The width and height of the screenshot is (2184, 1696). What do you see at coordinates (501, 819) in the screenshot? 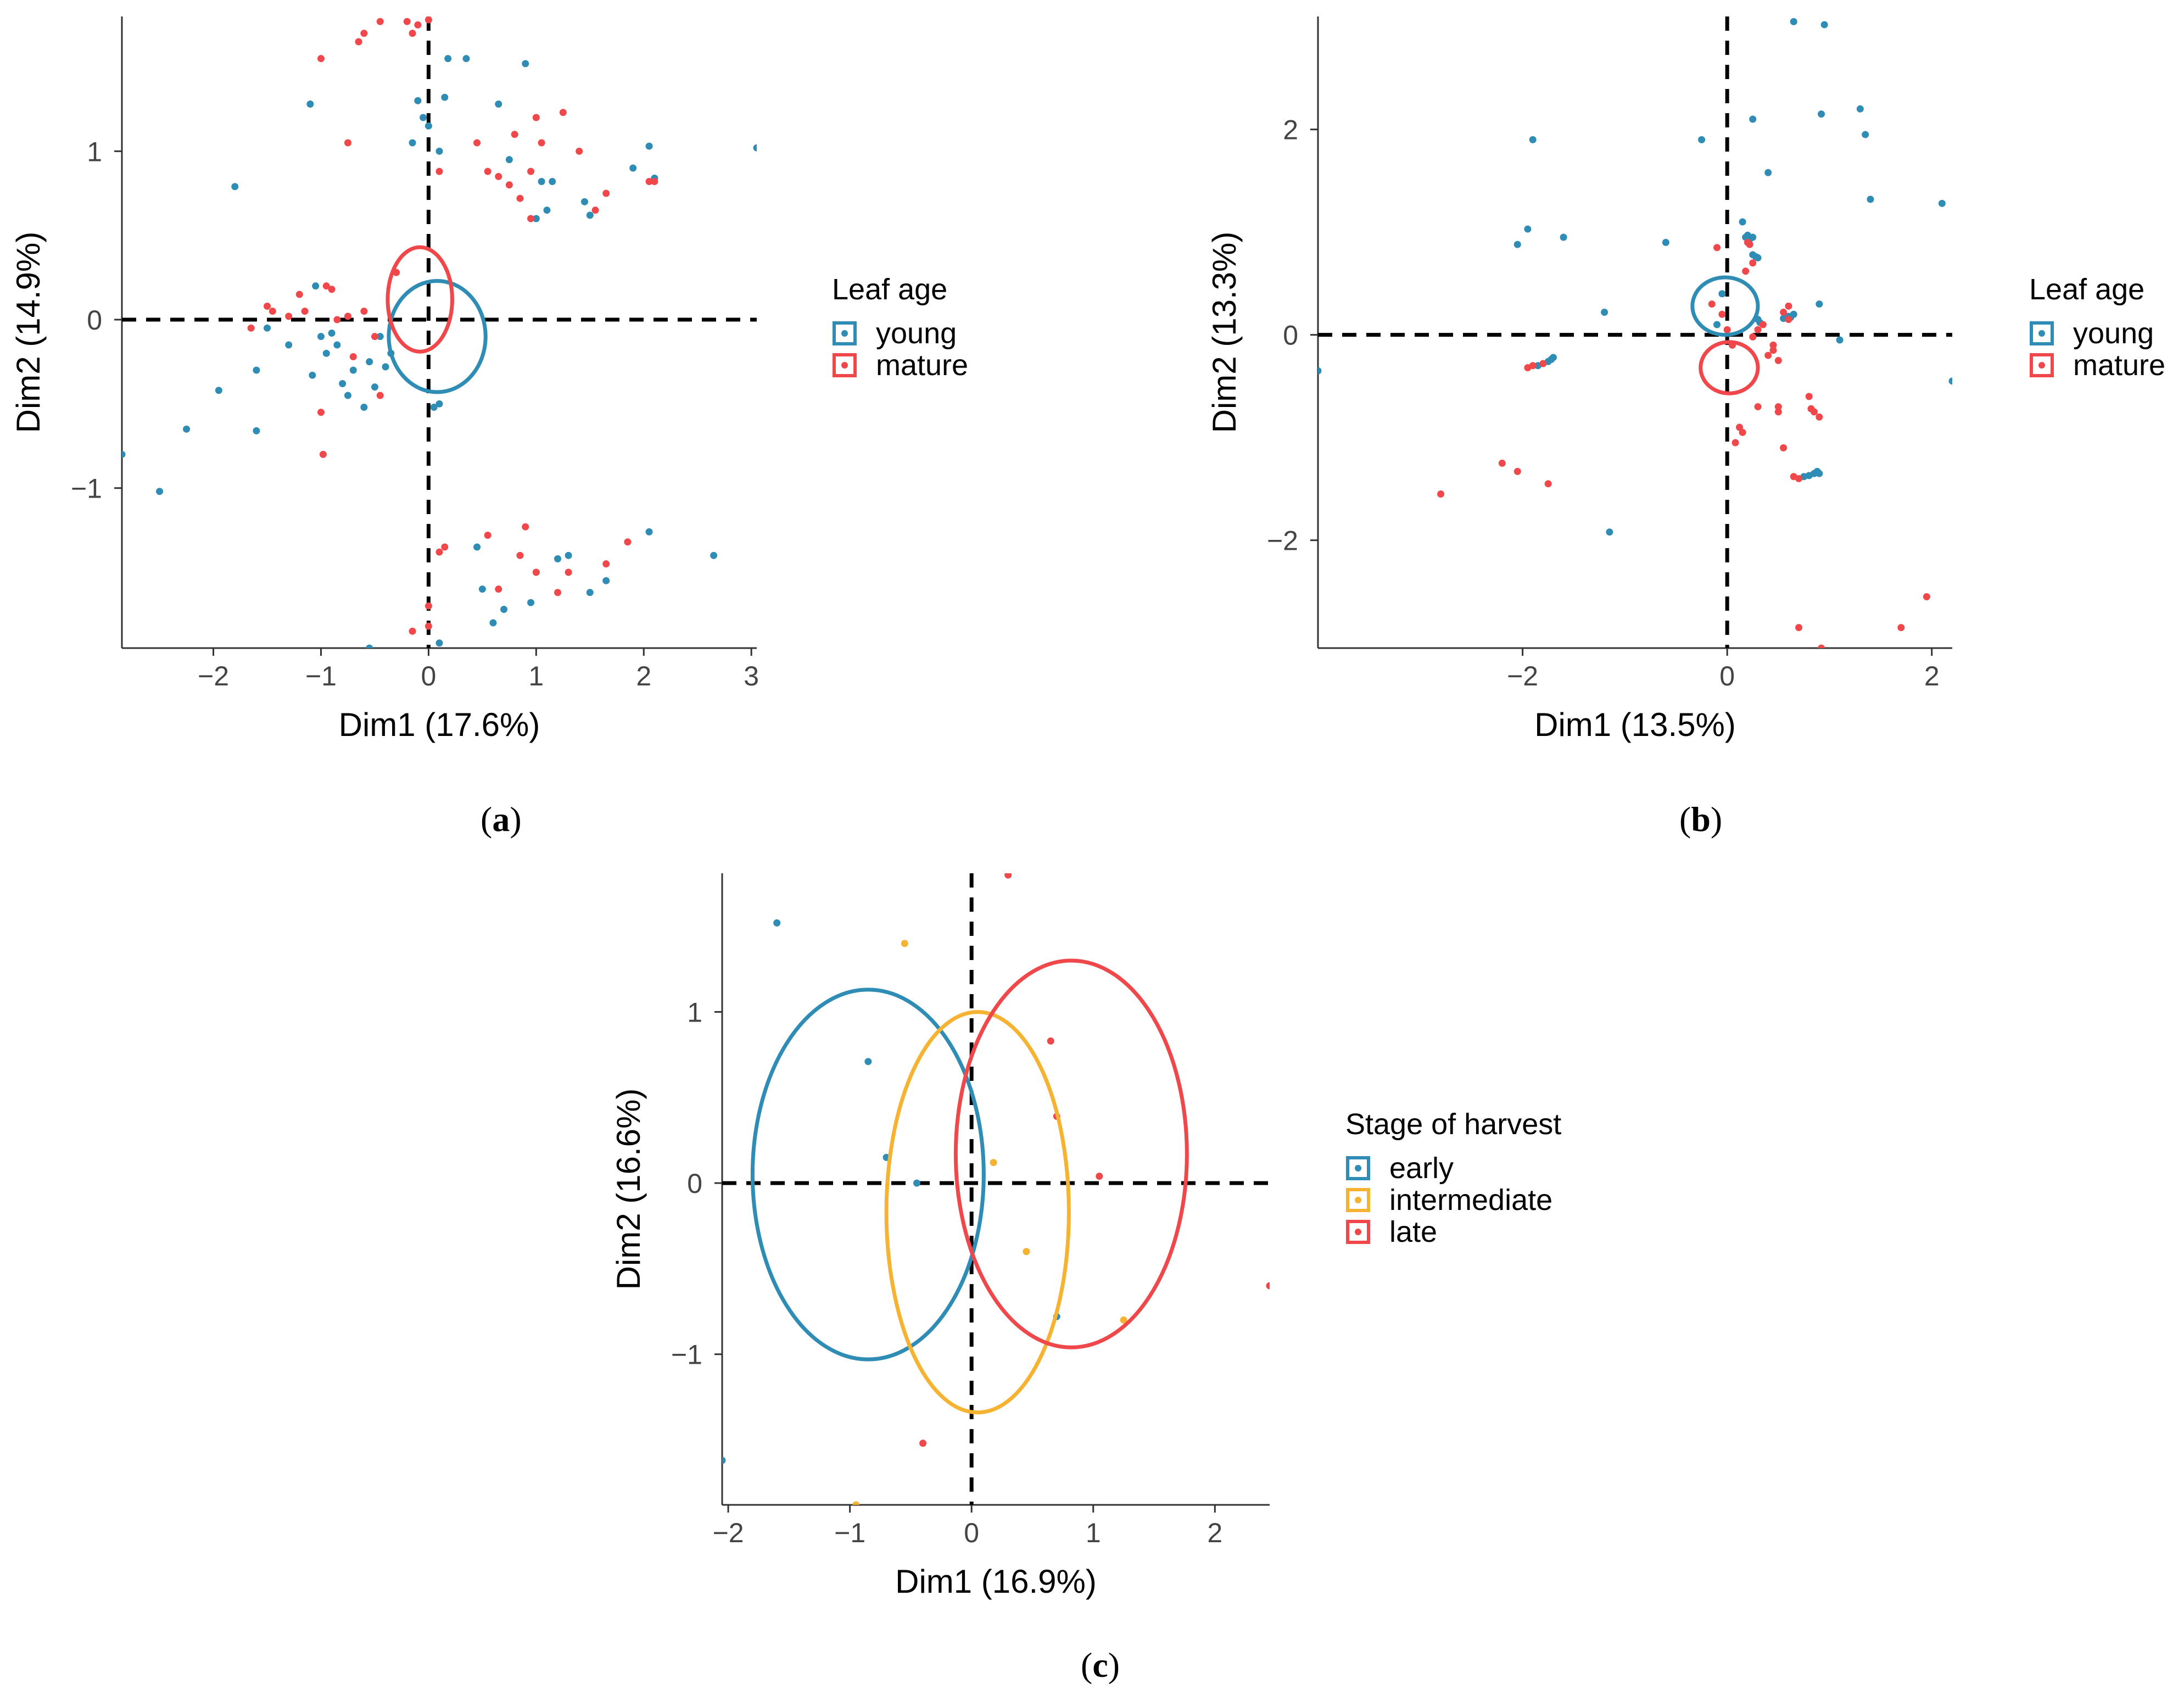
I see `caption-letter: a` at bounding box center [501, 819].